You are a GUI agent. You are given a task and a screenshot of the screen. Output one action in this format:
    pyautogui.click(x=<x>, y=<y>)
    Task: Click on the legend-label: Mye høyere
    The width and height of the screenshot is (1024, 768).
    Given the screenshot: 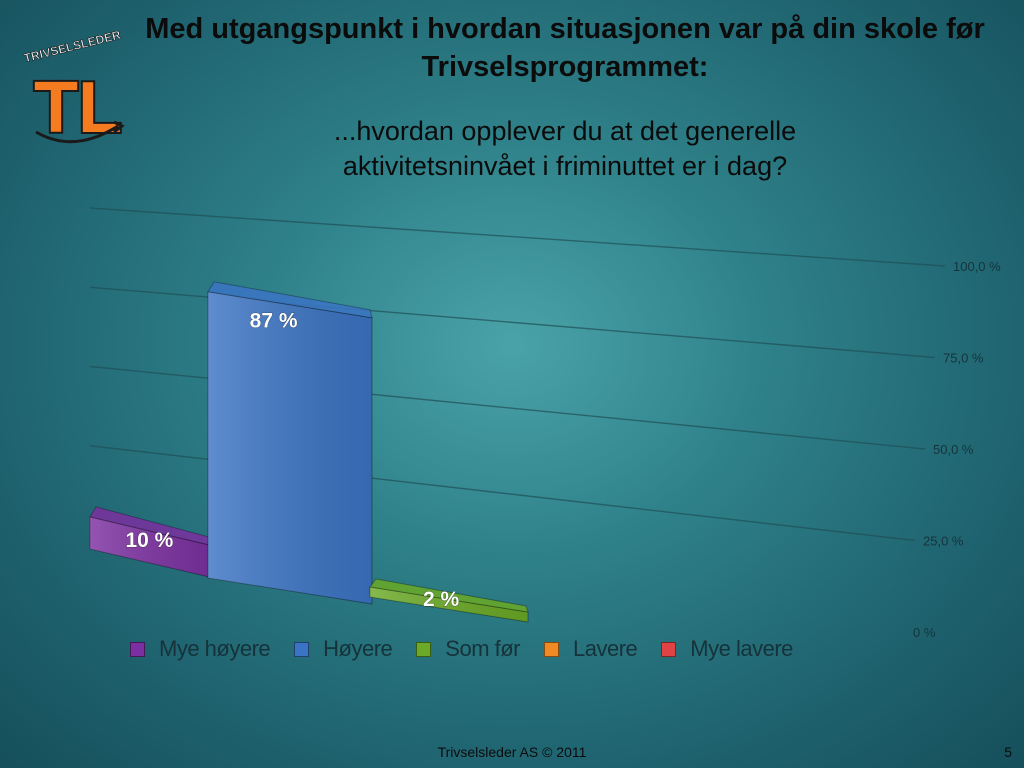 What is the action you would take?
    pyautogui.click(x=215, y=648)
    